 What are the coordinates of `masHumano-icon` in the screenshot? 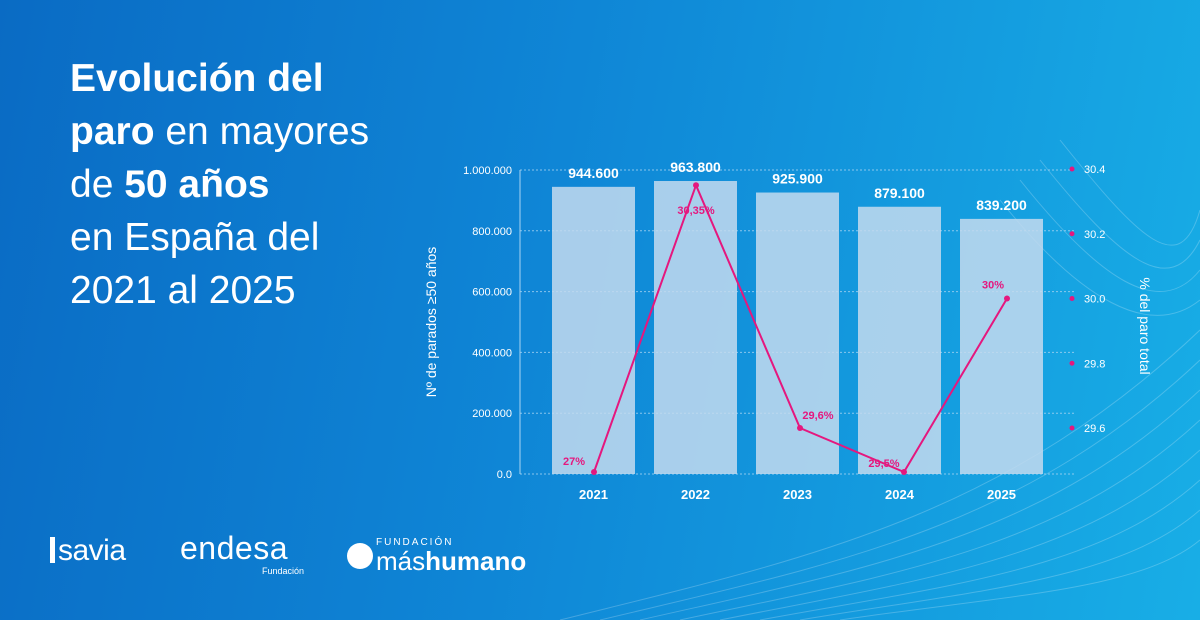 It's located at (360, 556).